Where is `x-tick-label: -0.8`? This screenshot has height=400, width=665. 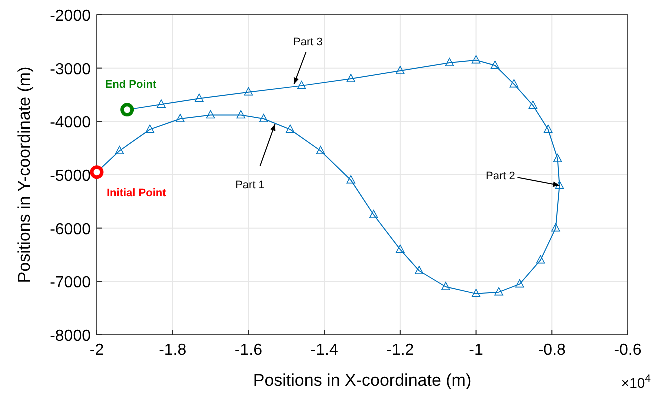 x-tick-label: -0.8 is located at coordinates (552, 350).